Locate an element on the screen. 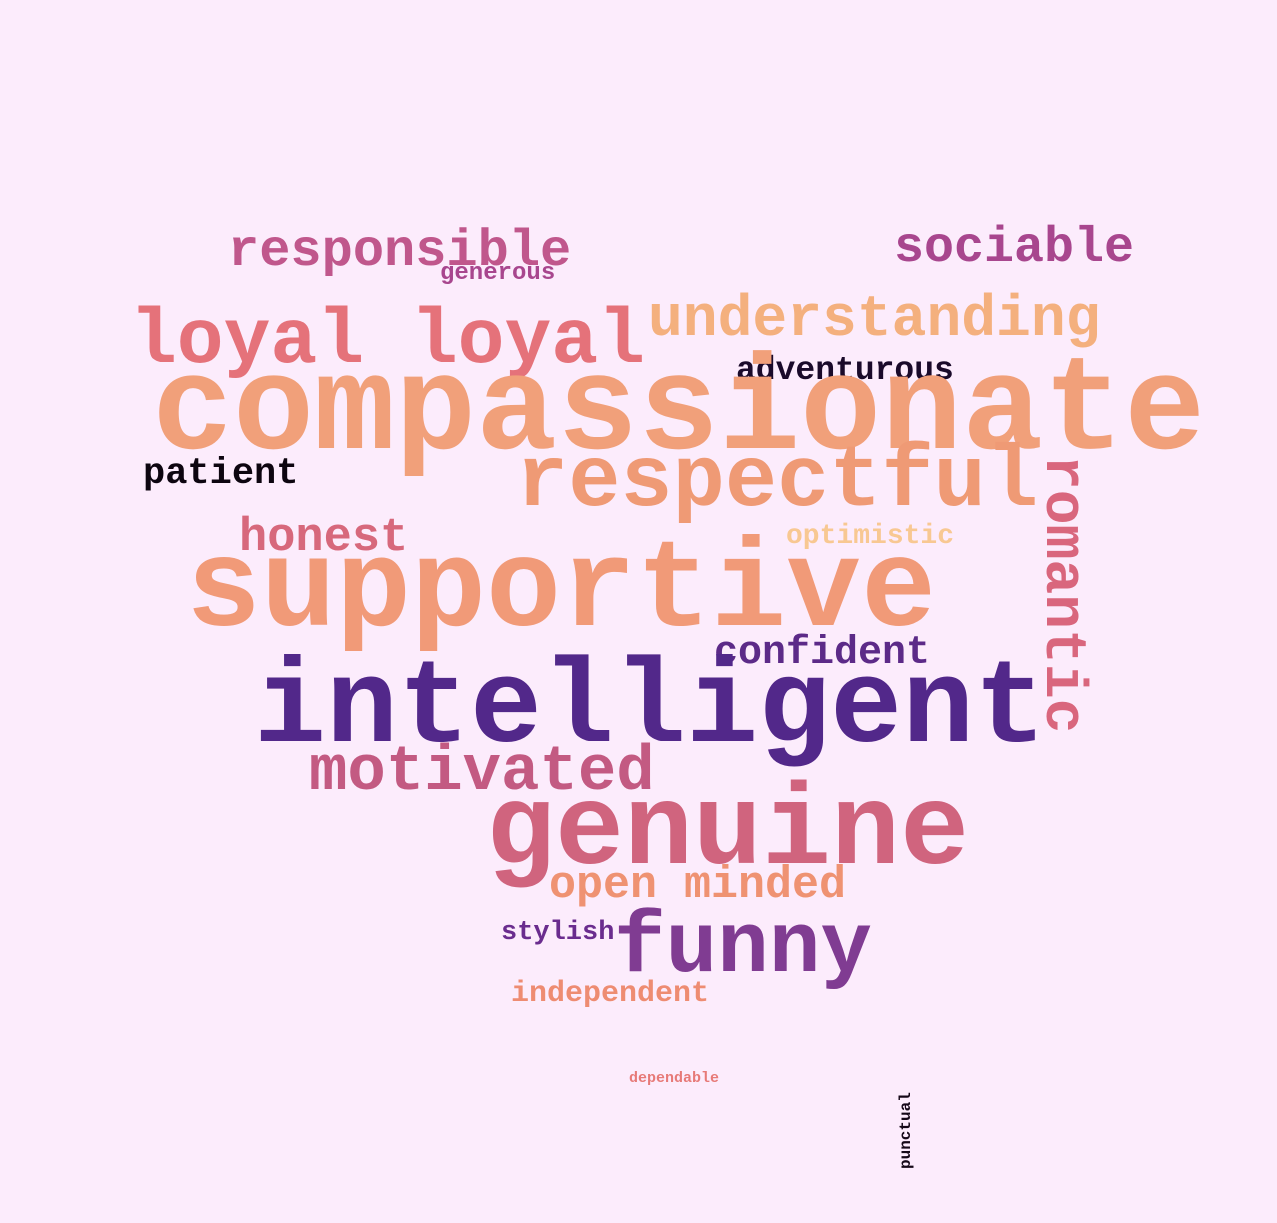 Image resolution: width=1277 pixels, height=1223 pixels. word-independent: independent is located at coordinates (610, 994).